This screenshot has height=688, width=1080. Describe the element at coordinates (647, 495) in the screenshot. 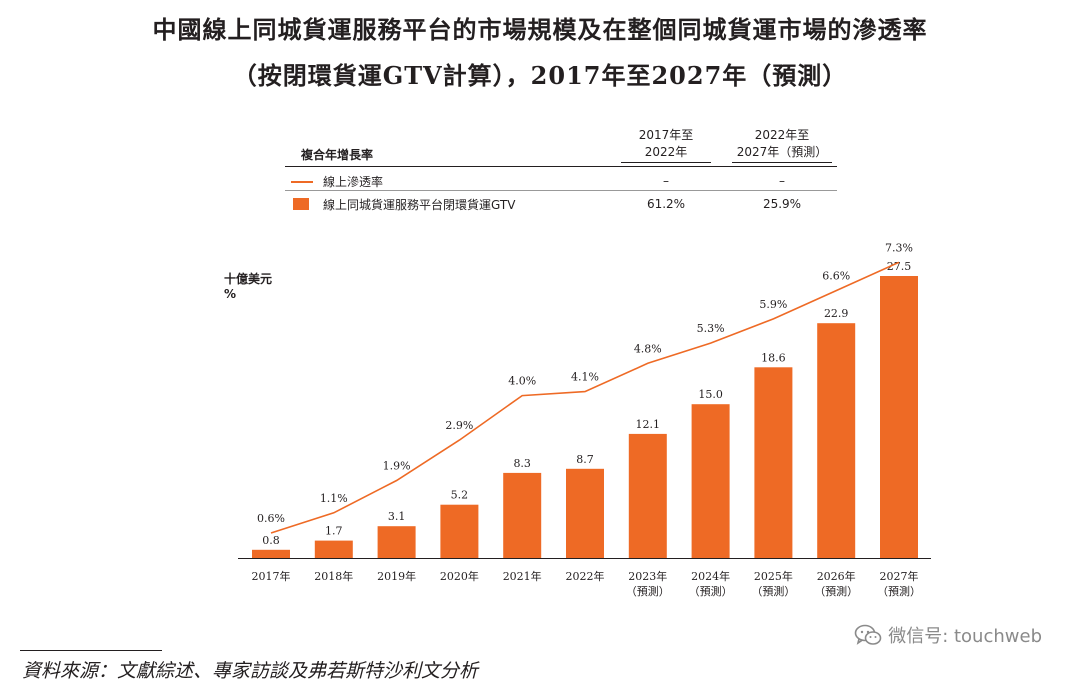

I see `bar-2023年` at that location.